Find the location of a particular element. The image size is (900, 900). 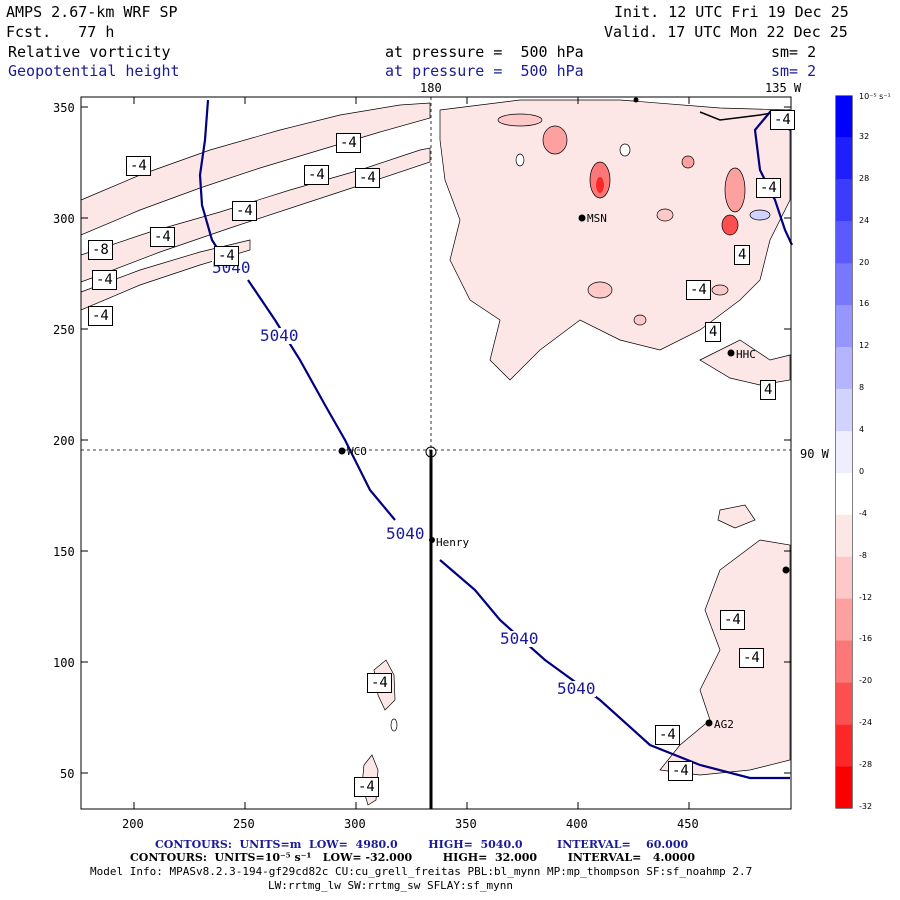

y-tick-300: 300 is located at coordinates (64, 219).